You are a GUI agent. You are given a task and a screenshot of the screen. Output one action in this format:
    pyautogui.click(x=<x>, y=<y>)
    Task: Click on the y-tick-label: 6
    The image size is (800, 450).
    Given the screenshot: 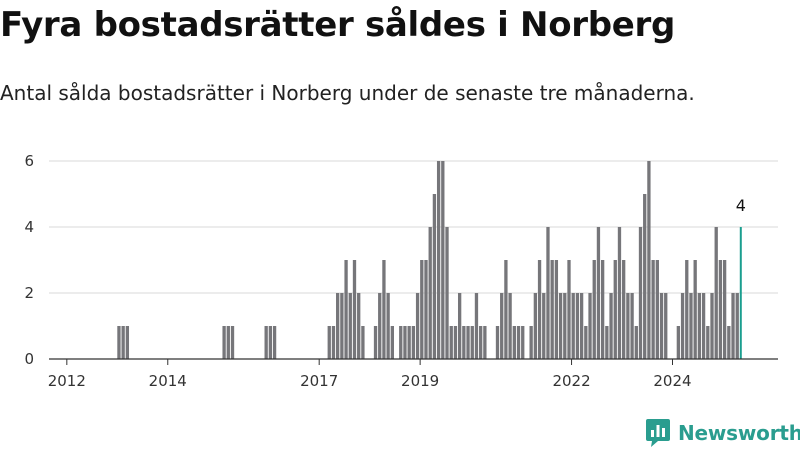 What is the action you would take?
    pyautogui.click(x=29, y=161)
    